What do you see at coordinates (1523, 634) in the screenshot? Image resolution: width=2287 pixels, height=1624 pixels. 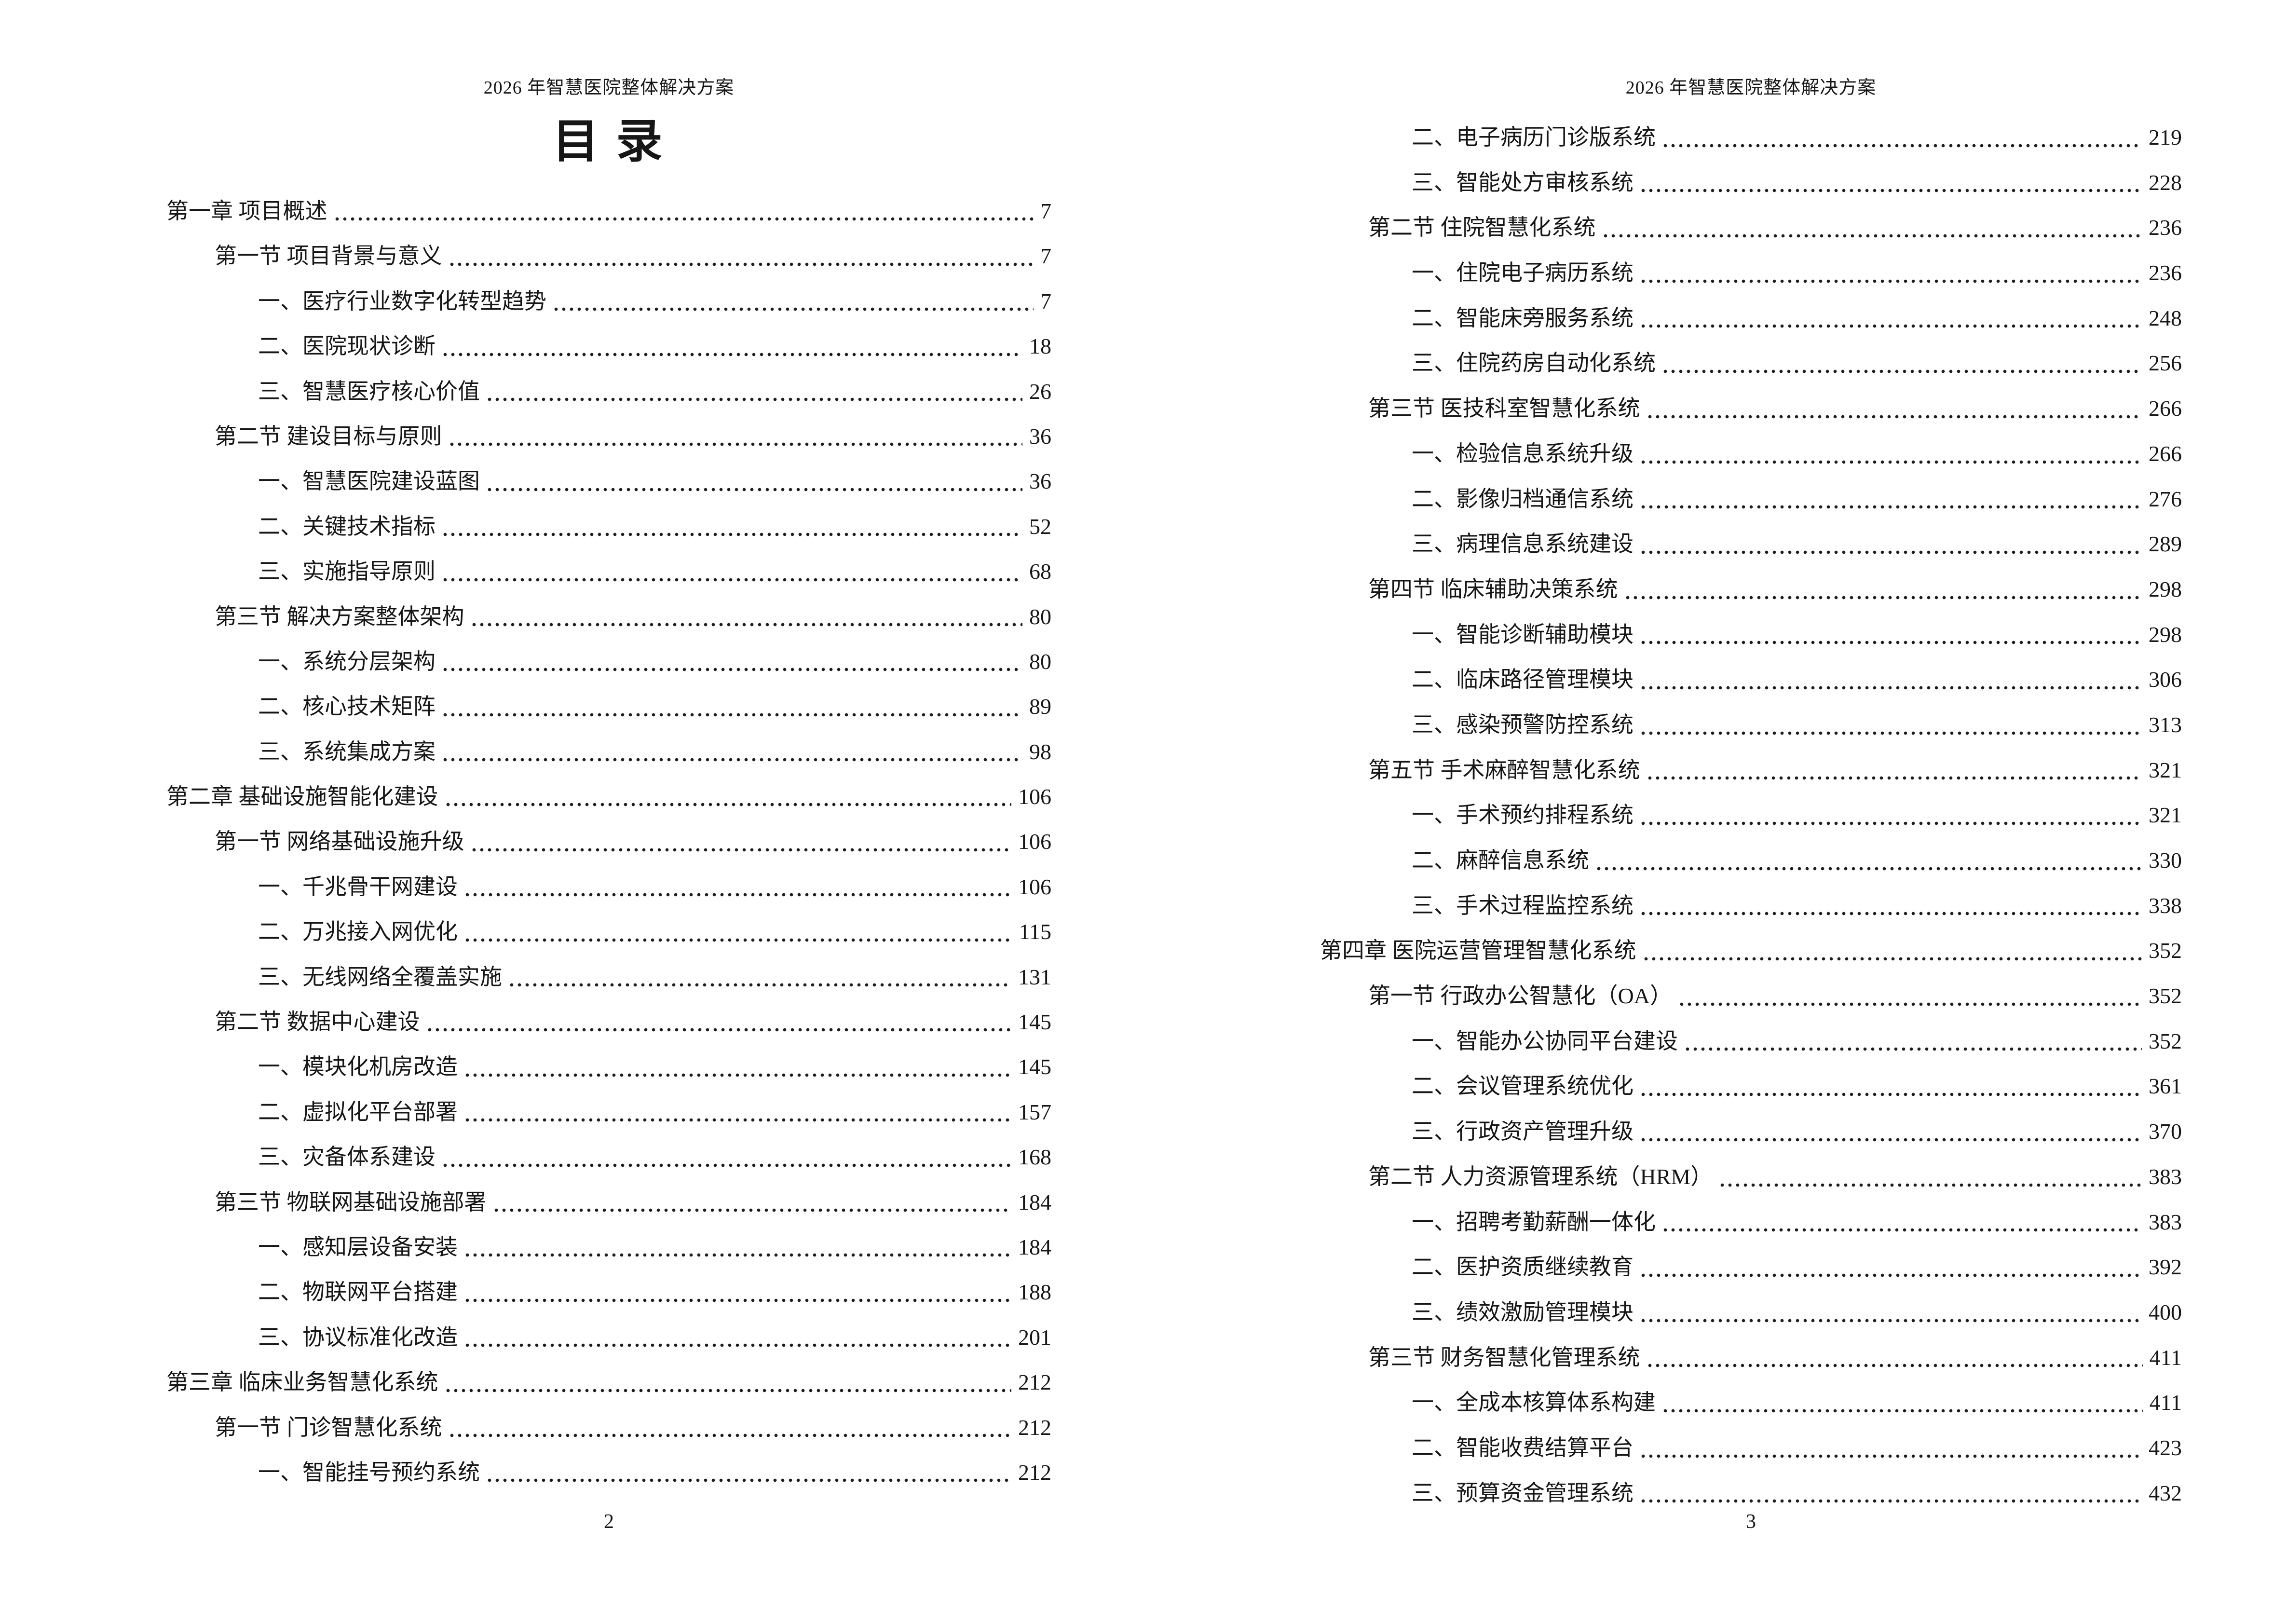 I see `toc-entry-label: 一、智能诊断辅助模块` at bounding box center [1523, 634].